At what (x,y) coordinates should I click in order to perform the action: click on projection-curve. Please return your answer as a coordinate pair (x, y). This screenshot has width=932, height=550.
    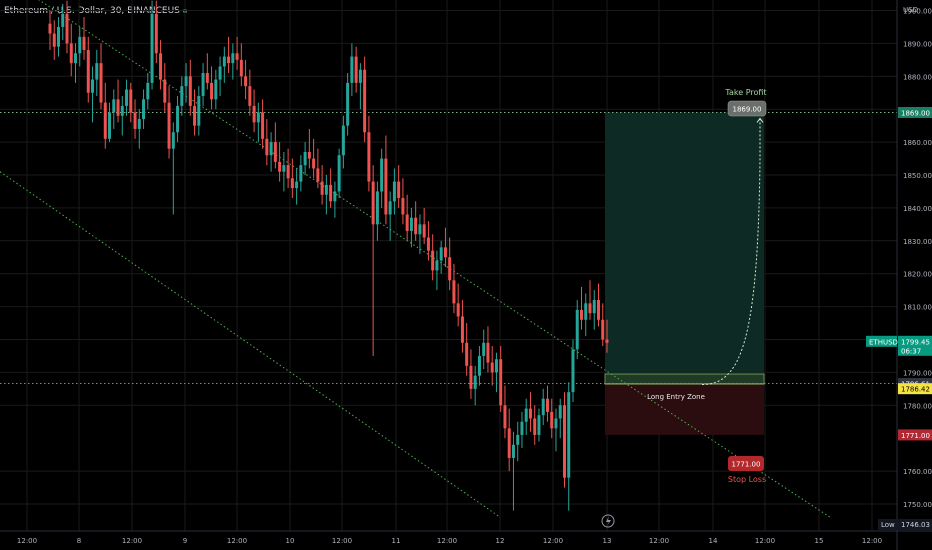
    Looking at the image, I should click on (732, 251).